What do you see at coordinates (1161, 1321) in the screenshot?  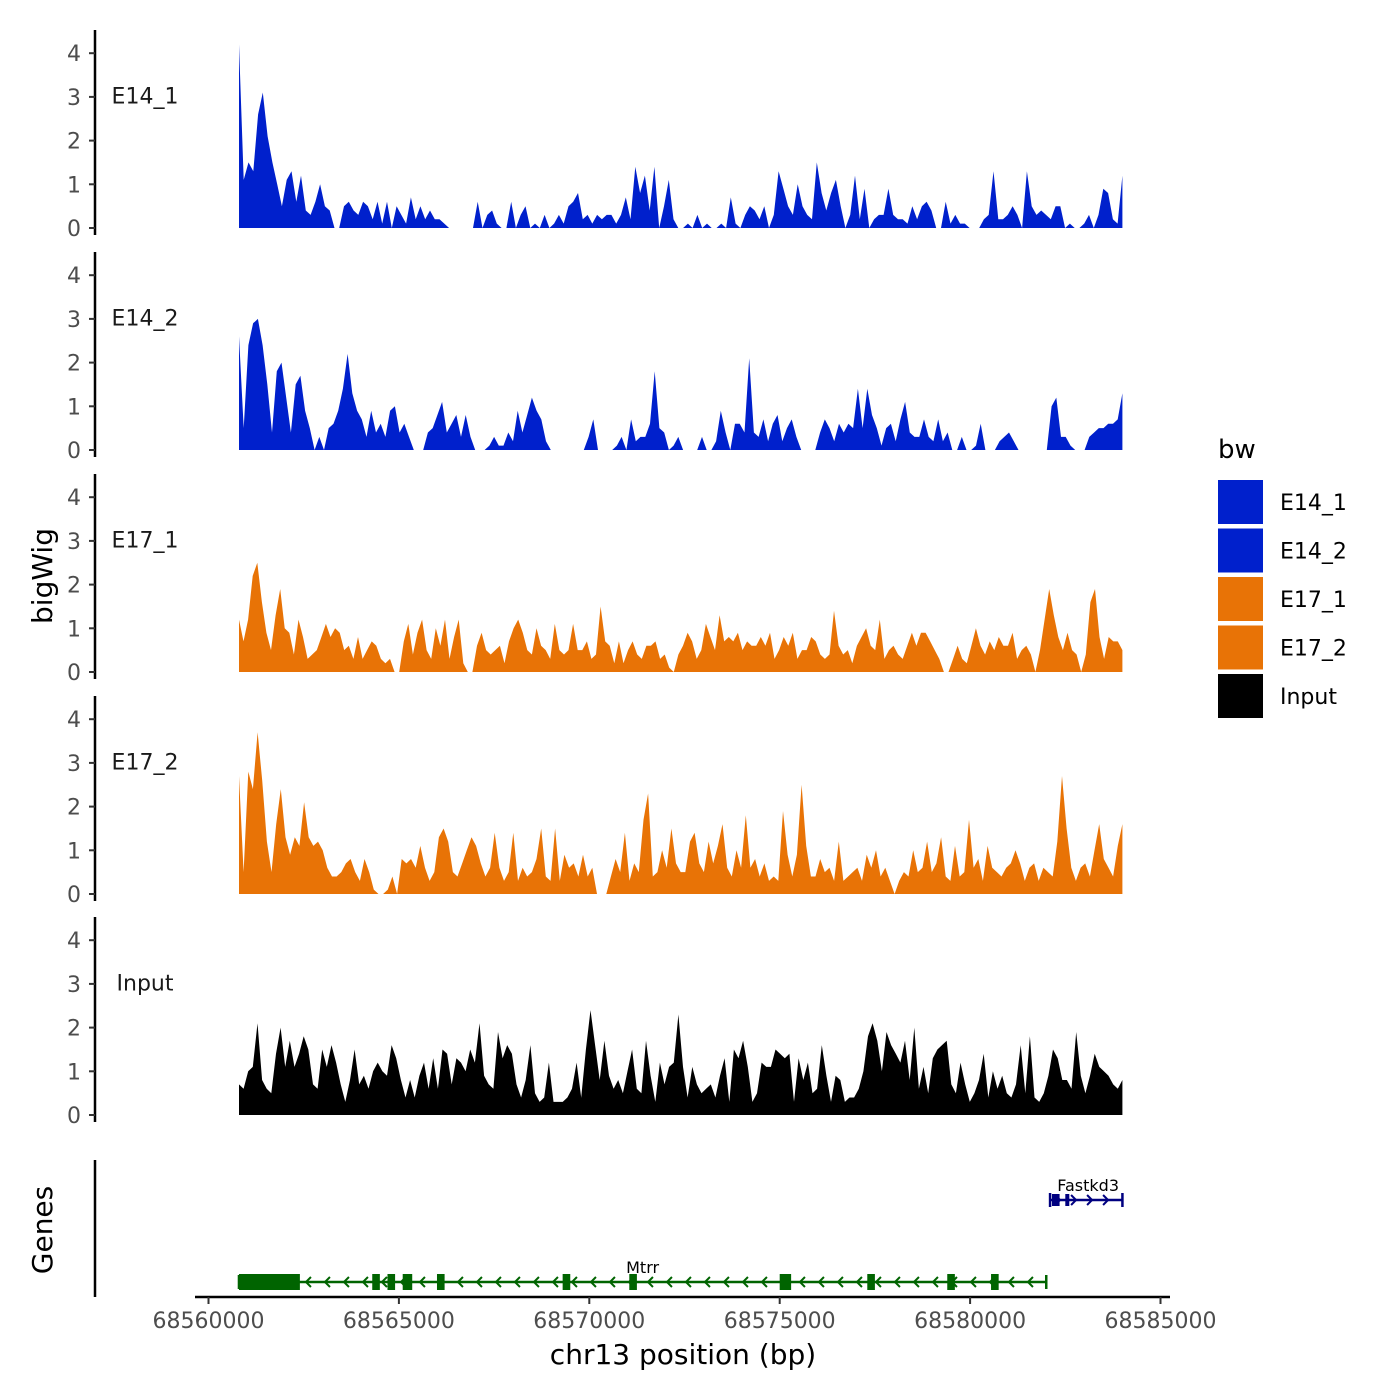 I see `x-tick-label: 68585000` at bounding box center [1161, 1321].